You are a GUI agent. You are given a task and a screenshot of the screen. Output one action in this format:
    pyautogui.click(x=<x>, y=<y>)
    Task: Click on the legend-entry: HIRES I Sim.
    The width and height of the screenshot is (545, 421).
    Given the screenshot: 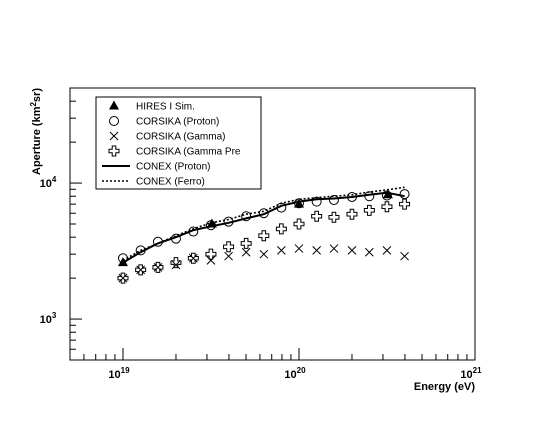 What is the action you would take?
    pyautogui.click(x=152, y=106)
    